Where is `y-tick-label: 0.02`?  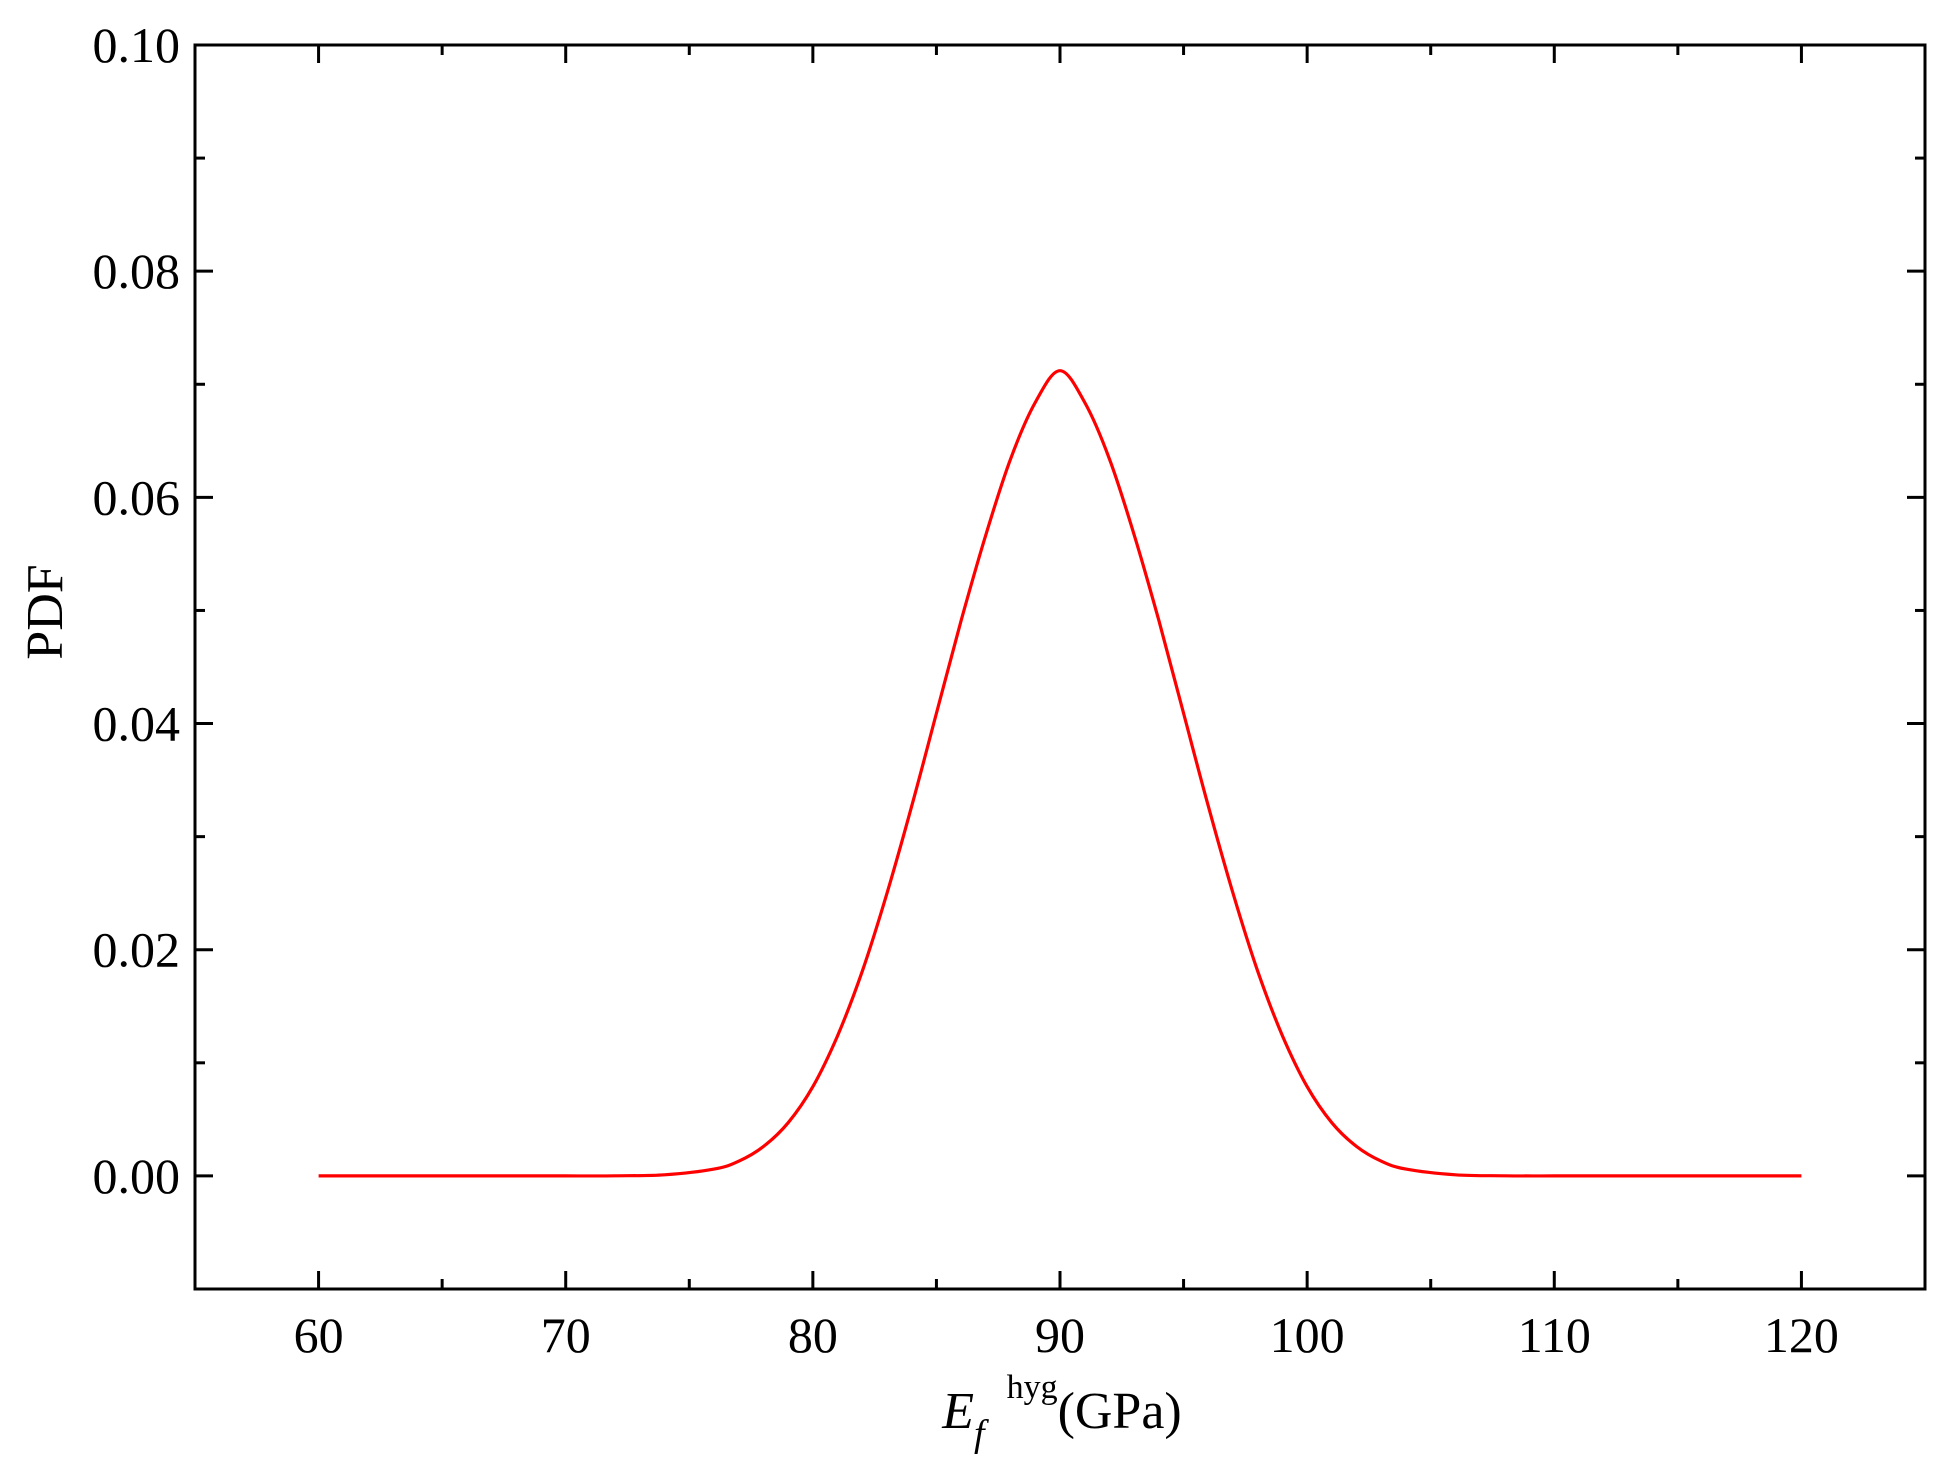
y-tick-label: 0.02 is located at coordinates (137, 950).